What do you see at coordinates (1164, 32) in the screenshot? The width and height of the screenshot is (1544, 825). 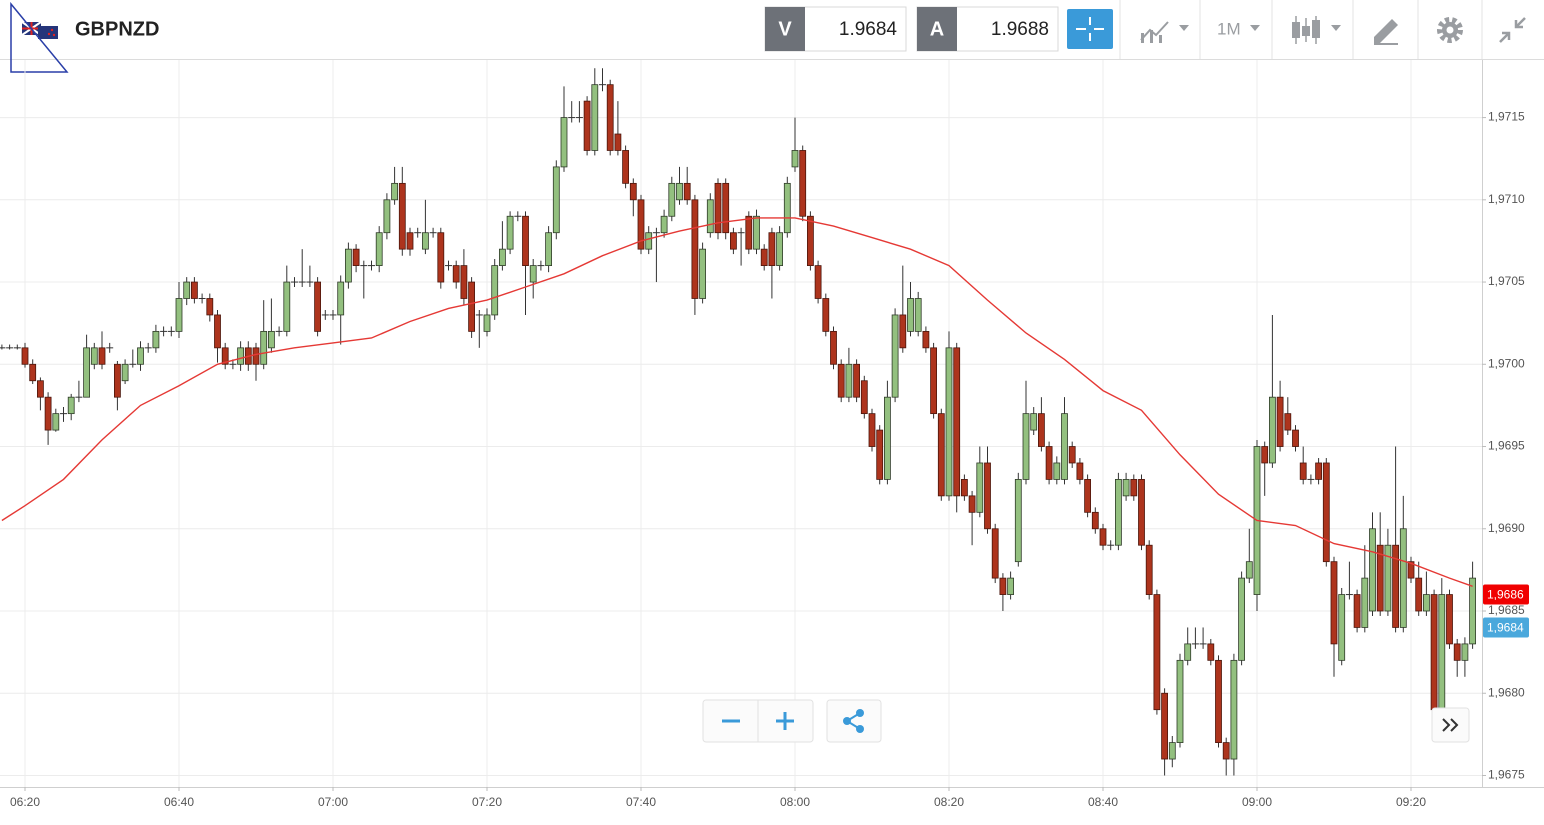 I see `indicator-button` at bounding box center [1164, 32].